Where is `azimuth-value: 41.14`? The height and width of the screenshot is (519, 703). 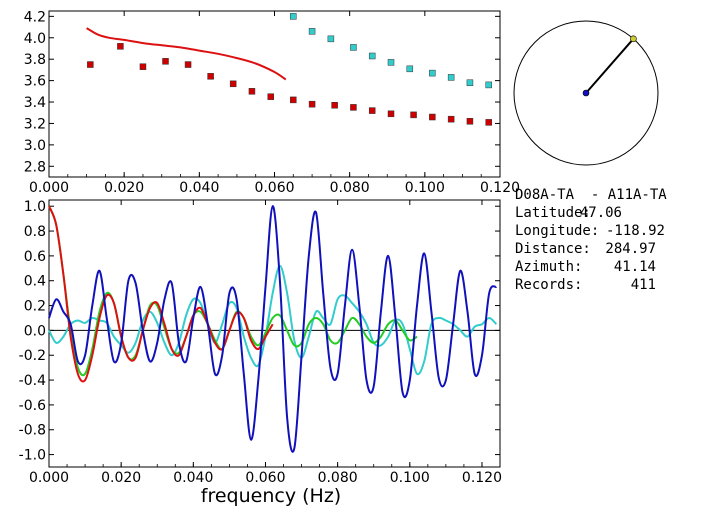 azimuth-value: 41.14 is located at coordinates (635, 267).